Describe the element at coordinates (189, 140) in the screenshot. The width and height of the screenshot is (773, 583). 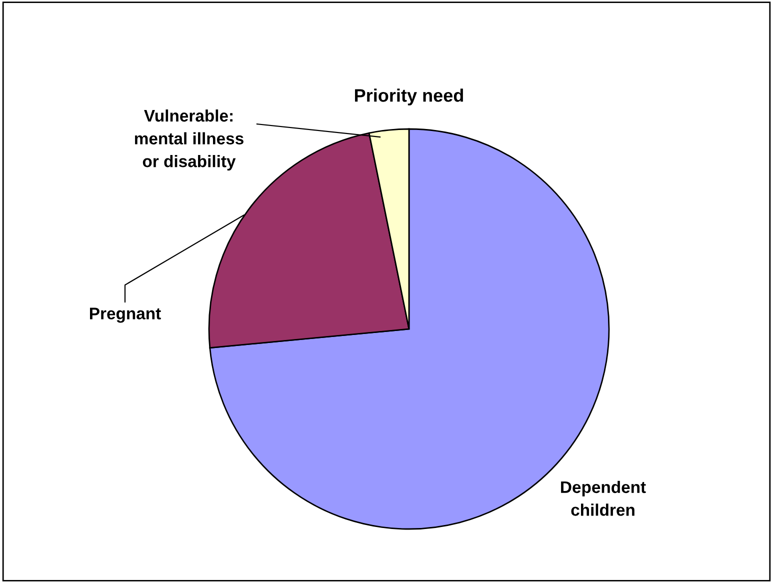
I see `slice-label: Vulnerable: mental illness or disability` at that location.